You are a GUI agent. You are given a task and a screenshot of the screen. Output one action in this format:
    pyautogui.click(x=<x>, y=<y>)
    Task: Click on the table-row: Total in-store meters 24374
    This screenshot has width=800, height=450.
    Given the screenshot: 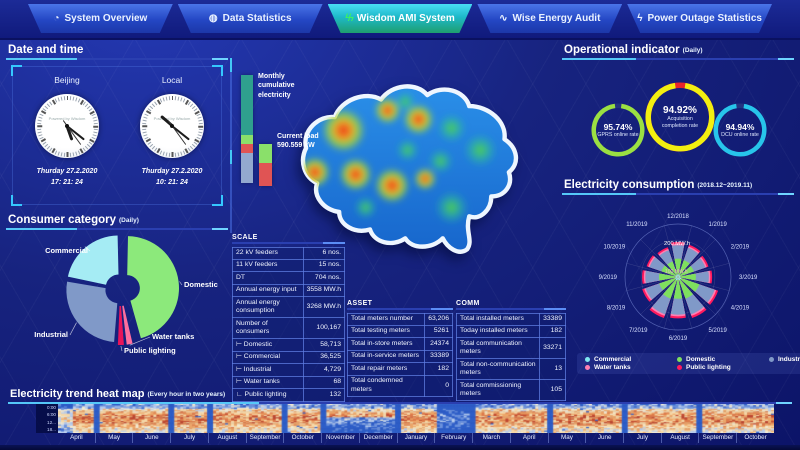 What is the action you would take?
    pyautogui.click(x=399, y=344)
    